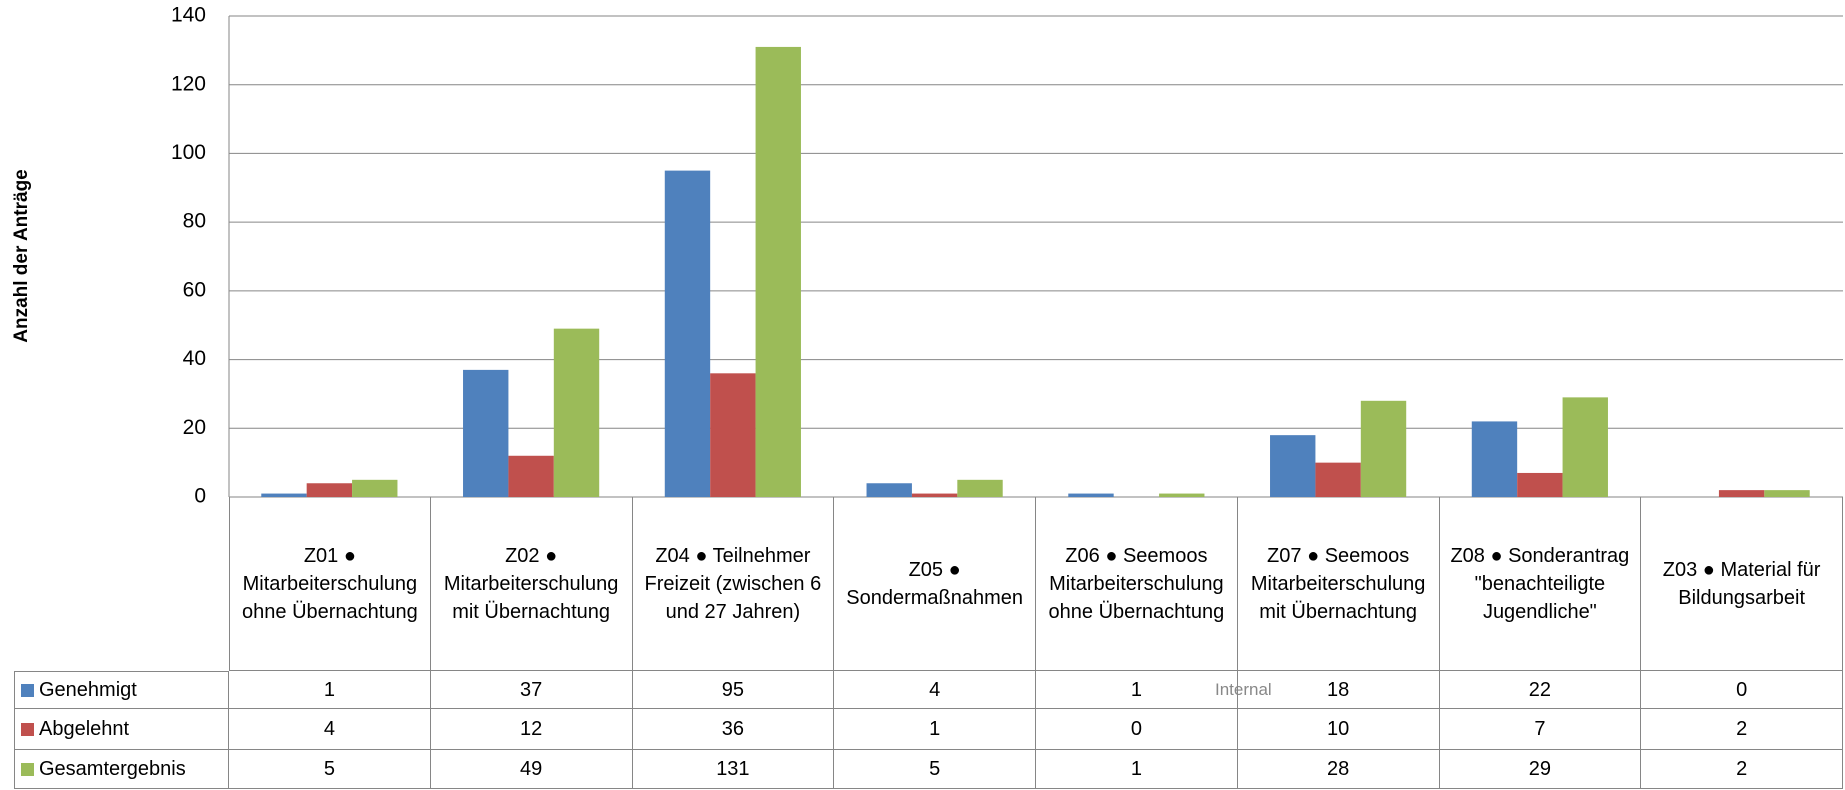 The image size is (1845, 790). What do you see at coordinates (531, 690) in the screenshot?
I see `table-value: 37` at bounding box center [531, 690].